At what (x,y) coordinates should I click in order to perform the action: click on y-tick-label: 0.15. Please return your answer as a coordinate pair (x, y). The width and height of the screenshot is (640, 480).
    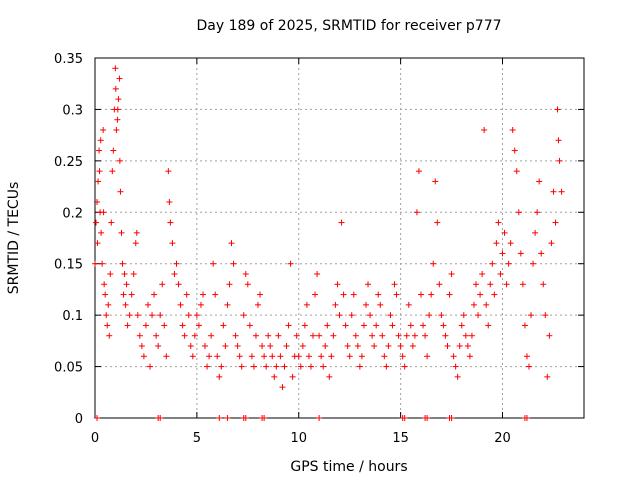
    Looking at the image, I should click on (68, 265).